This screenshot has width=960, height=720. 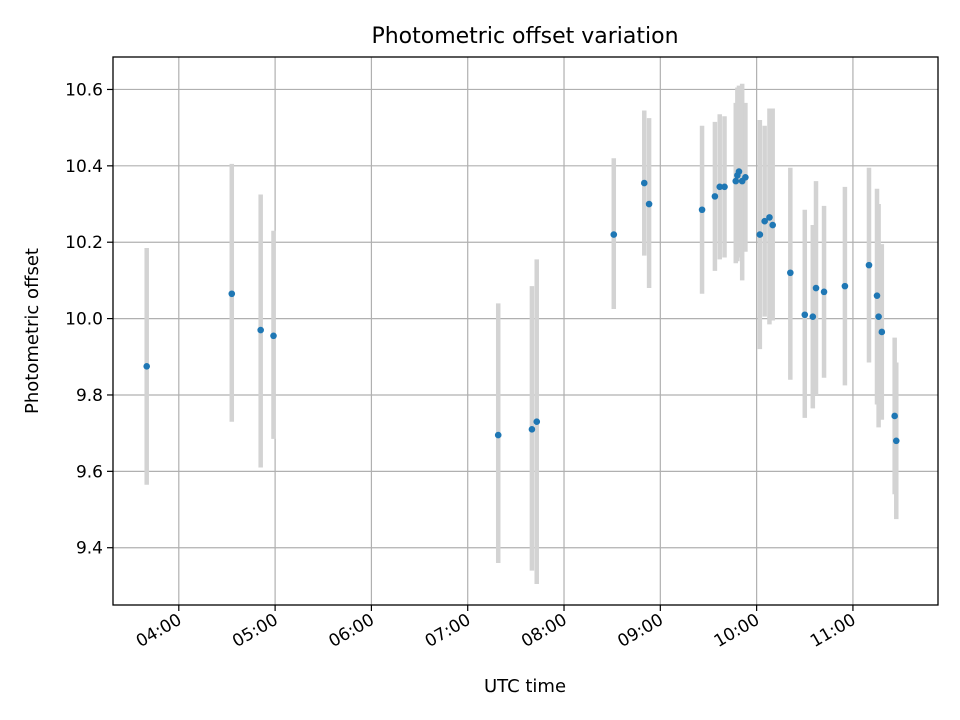 I want to click on y-tick-label: 10.2, so click(x=84, y=243).